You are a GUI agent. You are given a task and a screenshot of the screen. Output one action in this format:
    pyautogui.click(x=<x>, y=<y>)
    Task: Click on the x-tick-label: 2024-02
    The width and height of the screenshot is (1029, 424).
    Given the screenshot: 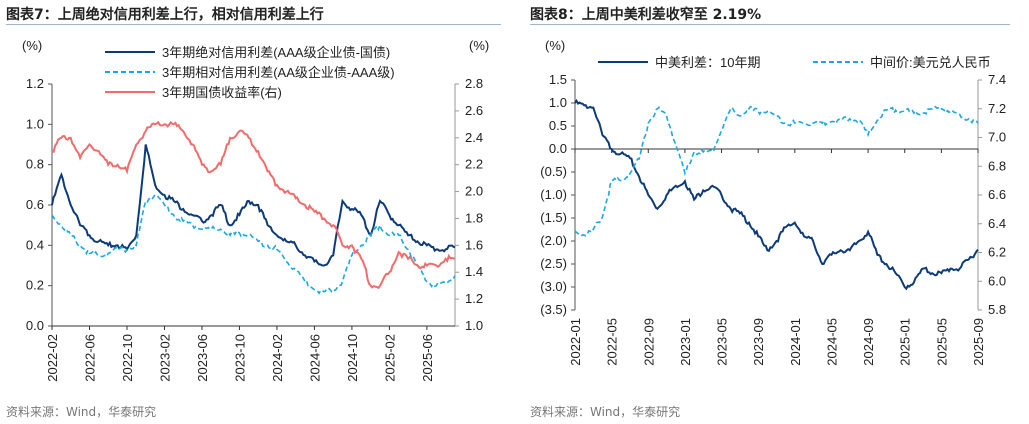 What is the action you would take?
    pyautogui.click(x=277, y=358)
    